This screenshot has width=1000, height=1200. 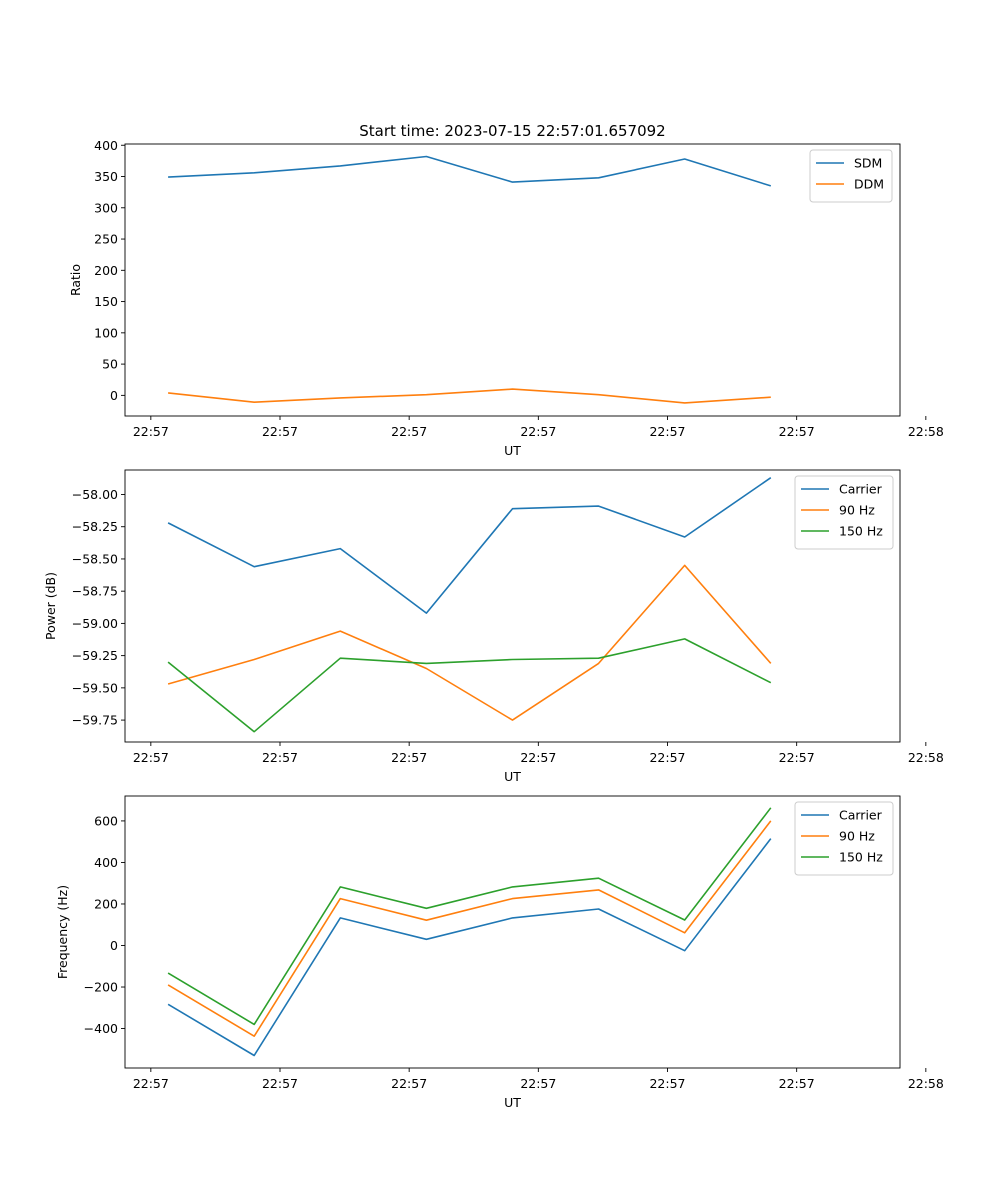 What do you see at coordinates (95, 558) in the screenshot?
I see `y-tick-label: −58.50` at bounding box center [95, 558].